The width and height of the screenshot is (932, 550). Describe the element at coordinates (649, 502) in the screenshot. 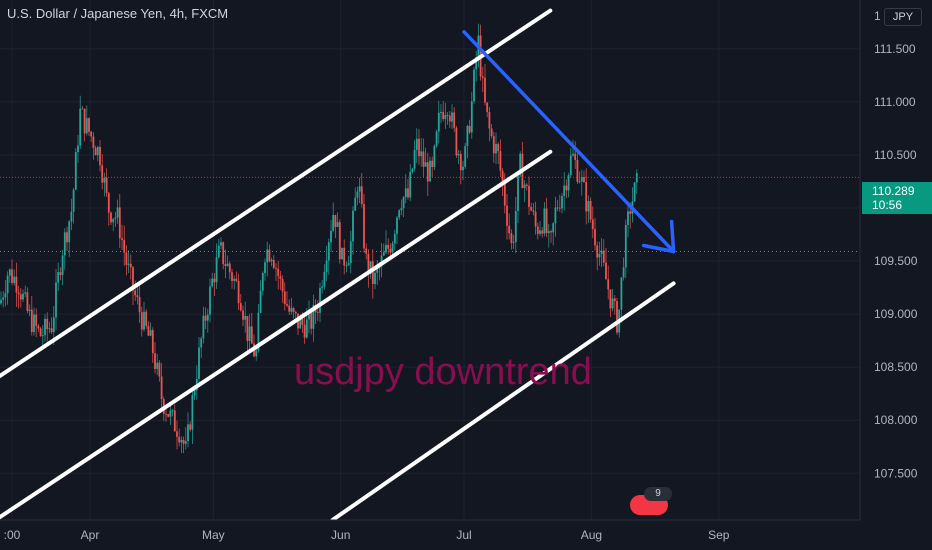

I see `news-events-badge: 9` at that location.